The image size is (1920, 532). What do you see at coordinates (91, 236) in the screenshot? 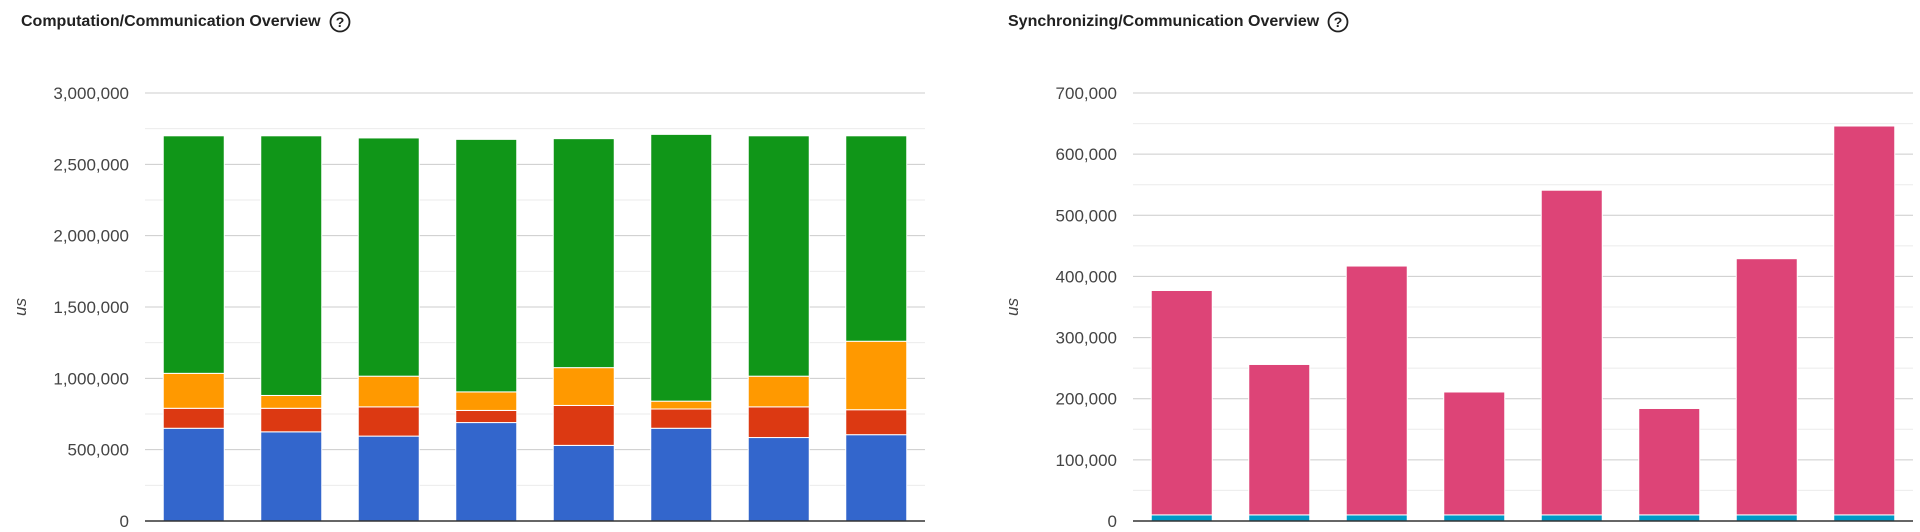
I see `y-tick-label: 2,000,000` at bounding box center [91, 236].